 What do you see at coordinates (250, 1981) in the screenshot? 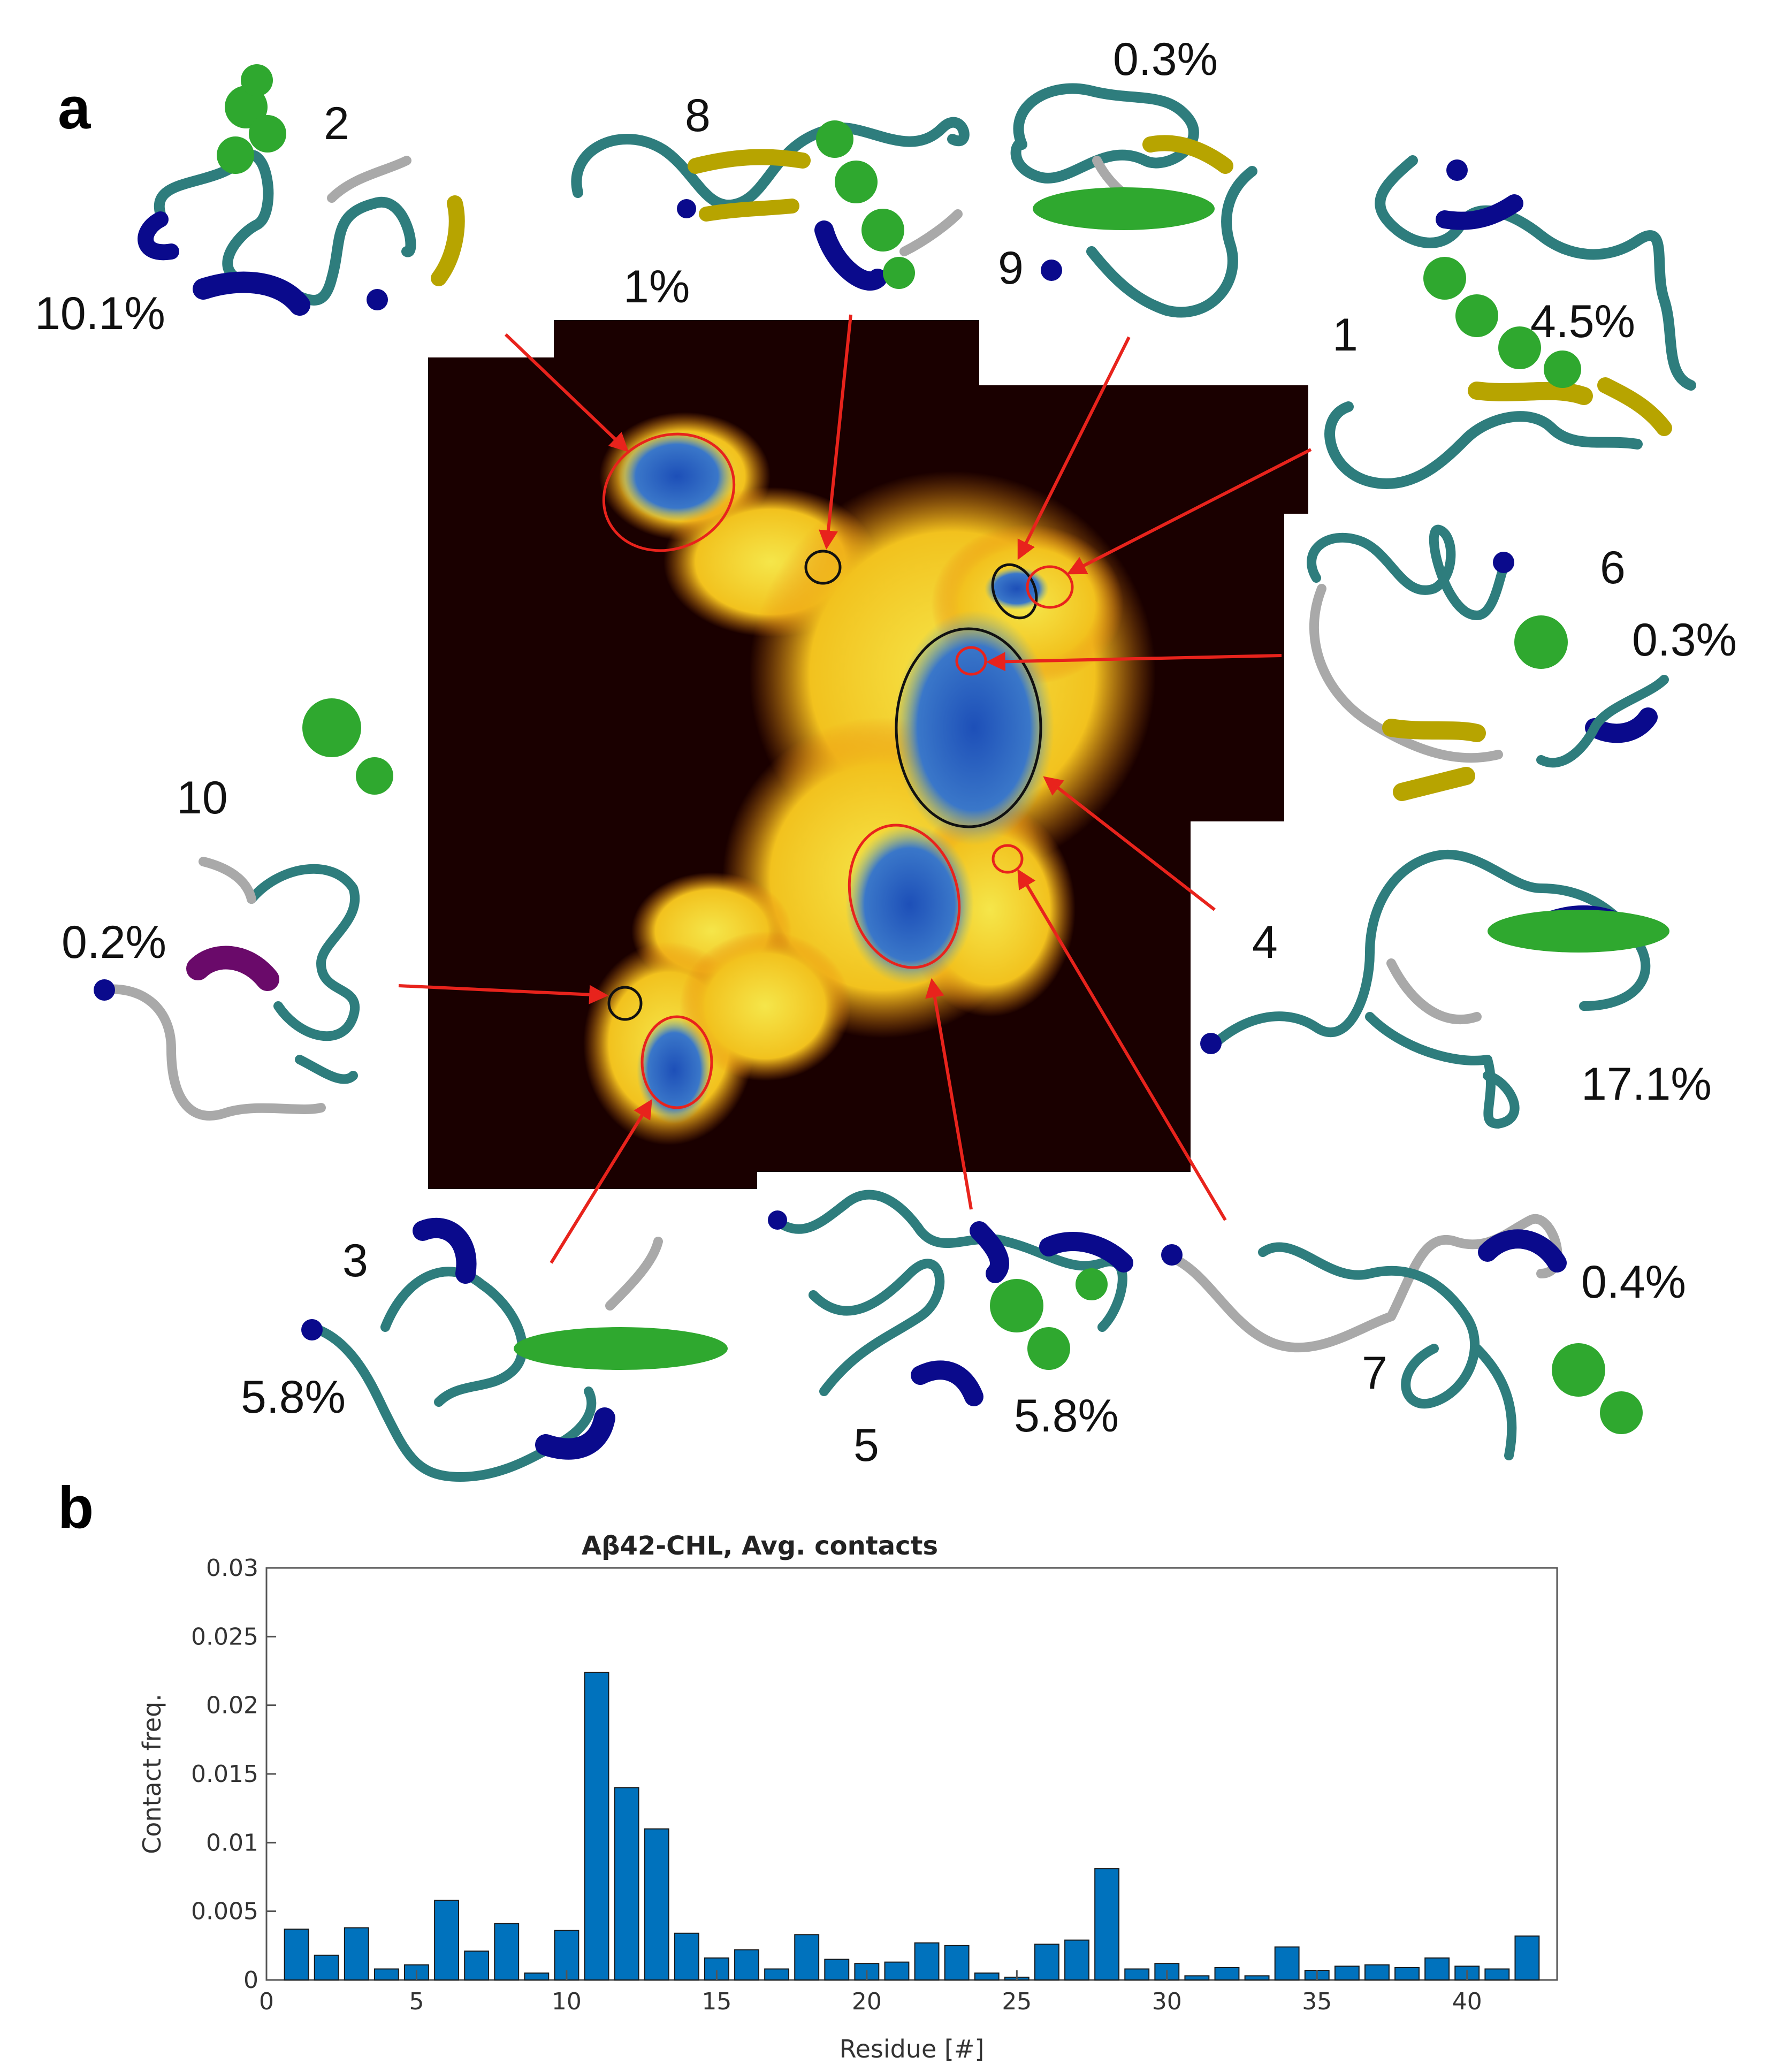
I see `y-tick-label: 0` at bounding box center [250, 1981].